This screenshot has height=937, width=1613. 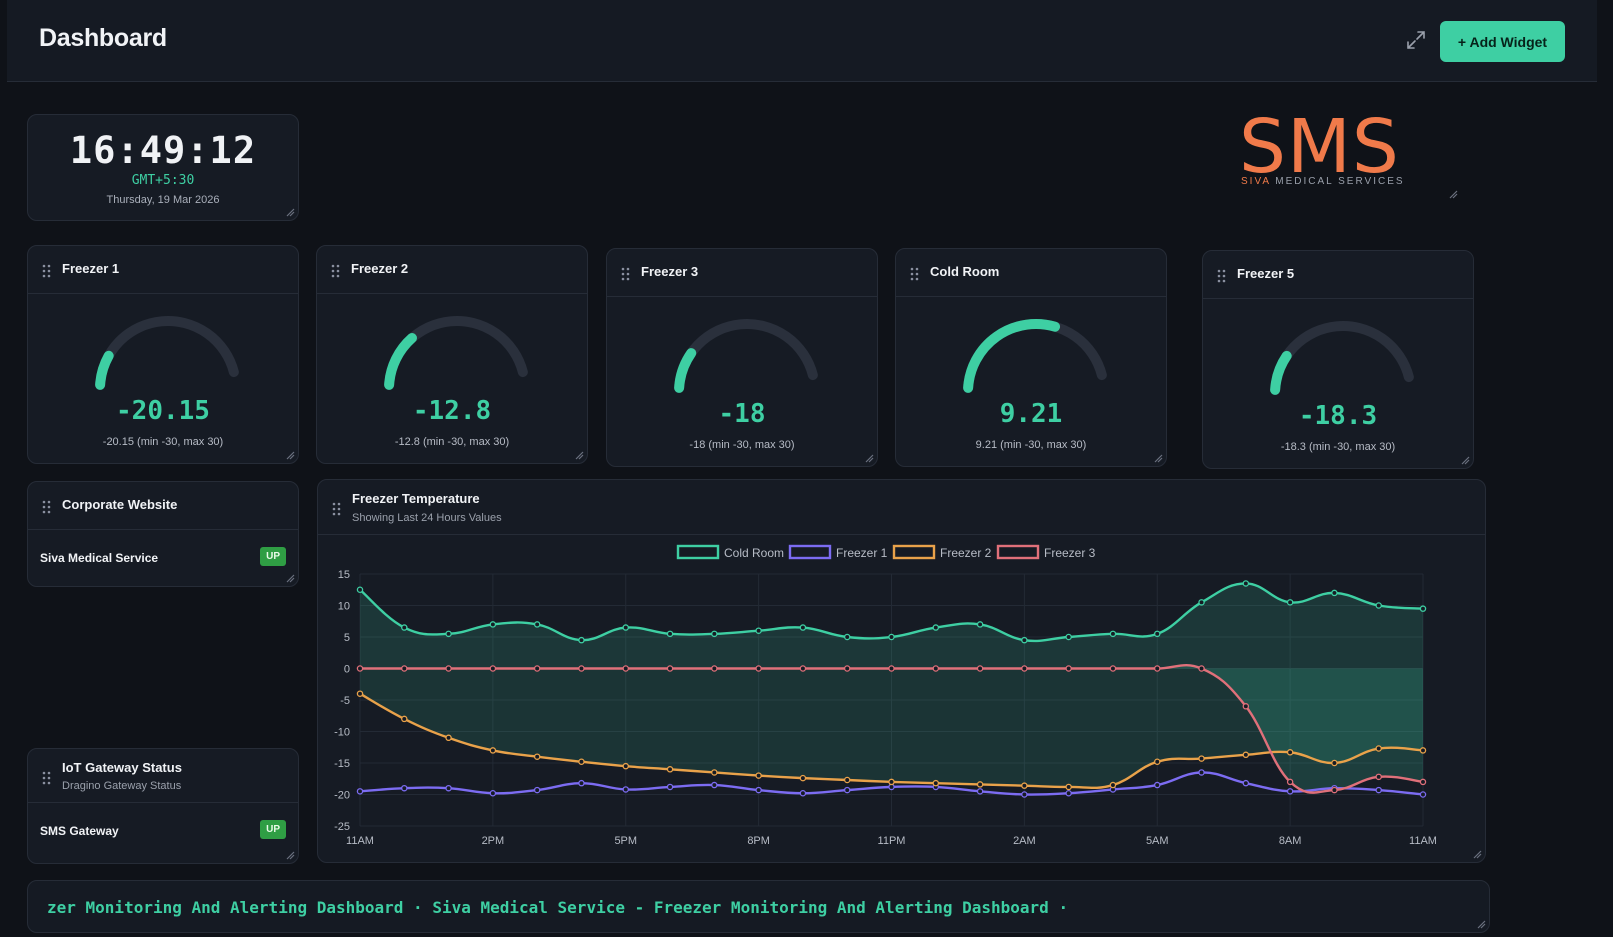 What do you see at coordinates (122, 786) in the screenshot?
I see `card-subtitle: Dragino Gateway Status` at bounding box center [122, 786].